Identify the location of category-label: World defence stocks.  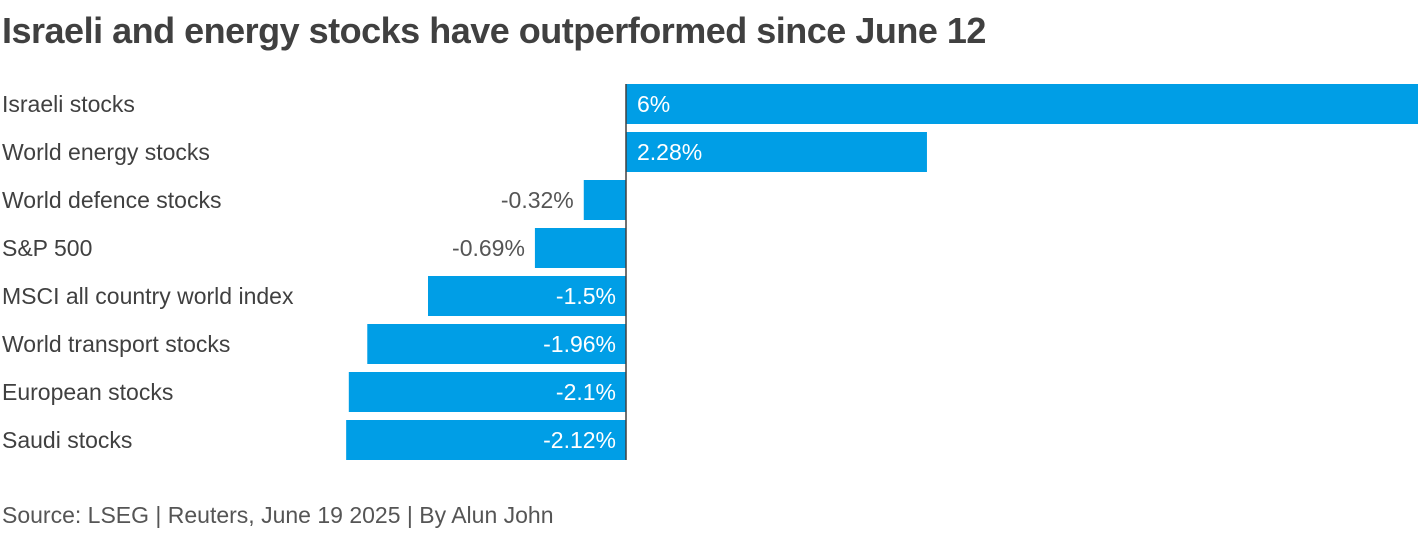
(111, 200).